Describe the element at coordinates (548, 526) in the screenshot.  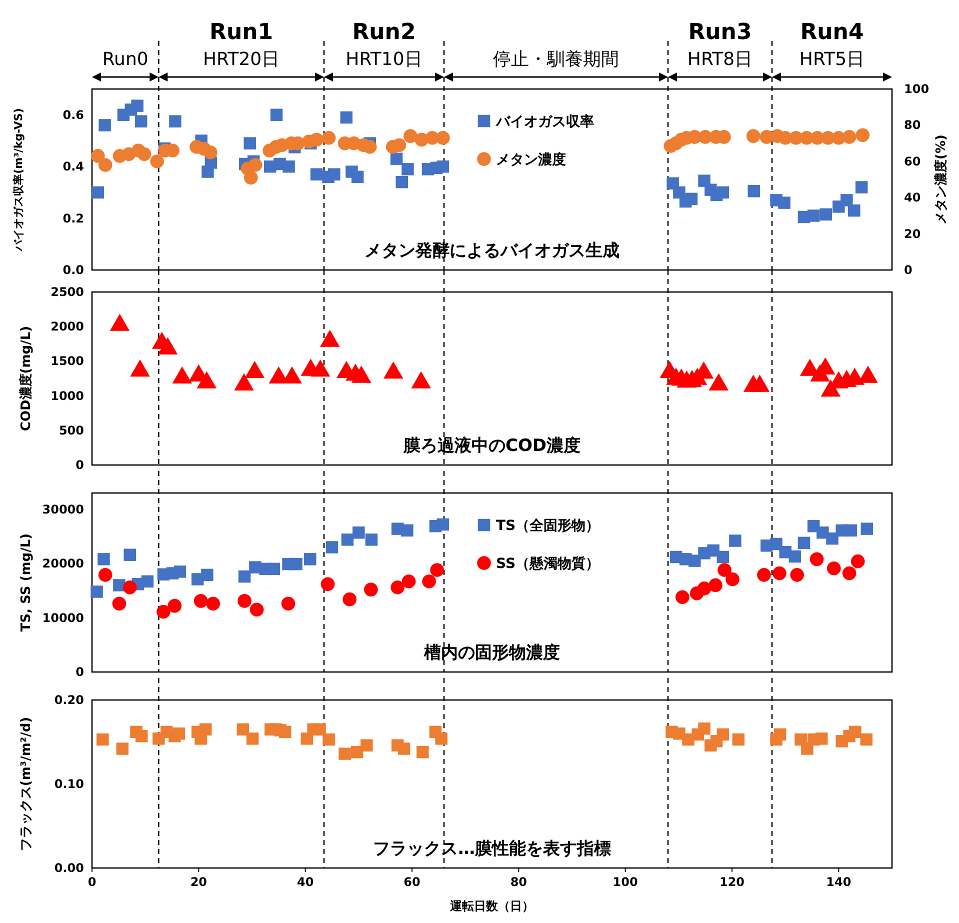
I see `legend-label: TS（全固形物）` at that location.